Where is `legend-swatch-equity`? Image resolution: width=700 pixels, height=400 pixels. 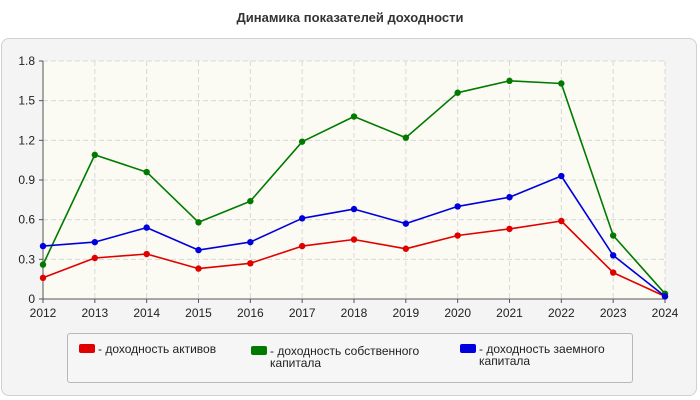
legend-swatch-equity is located at coordinates (259, 350).